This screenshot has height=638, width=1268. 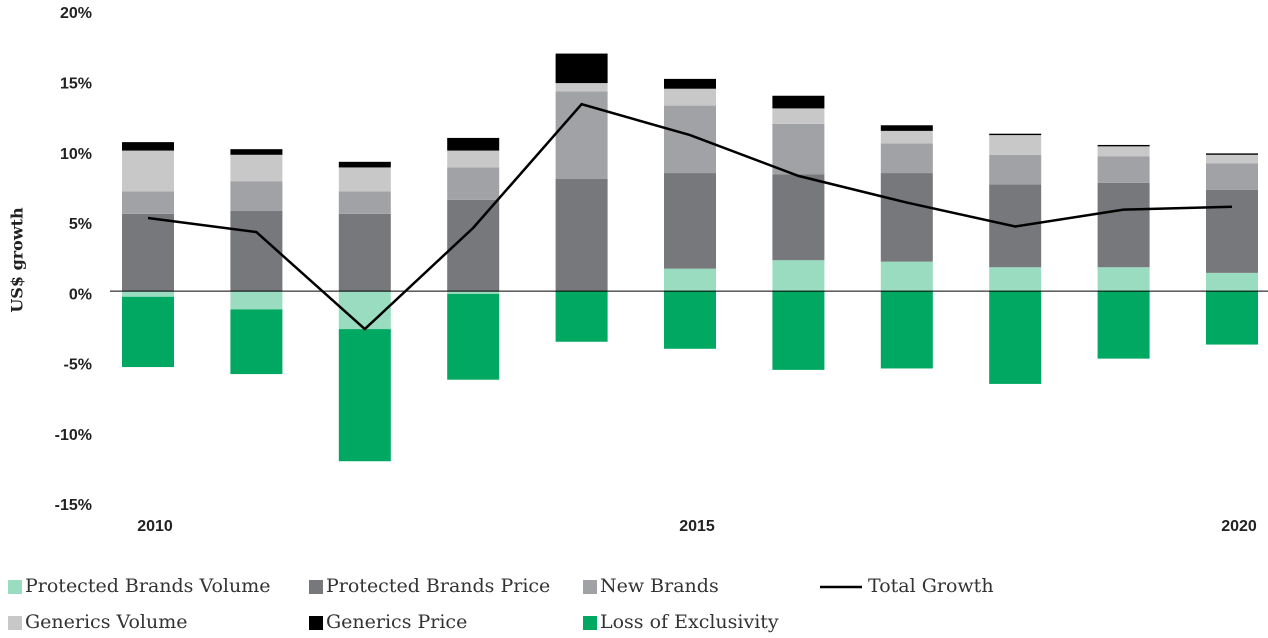 I want to click on legend-label: Total Growth, so click(x=931, y=586).